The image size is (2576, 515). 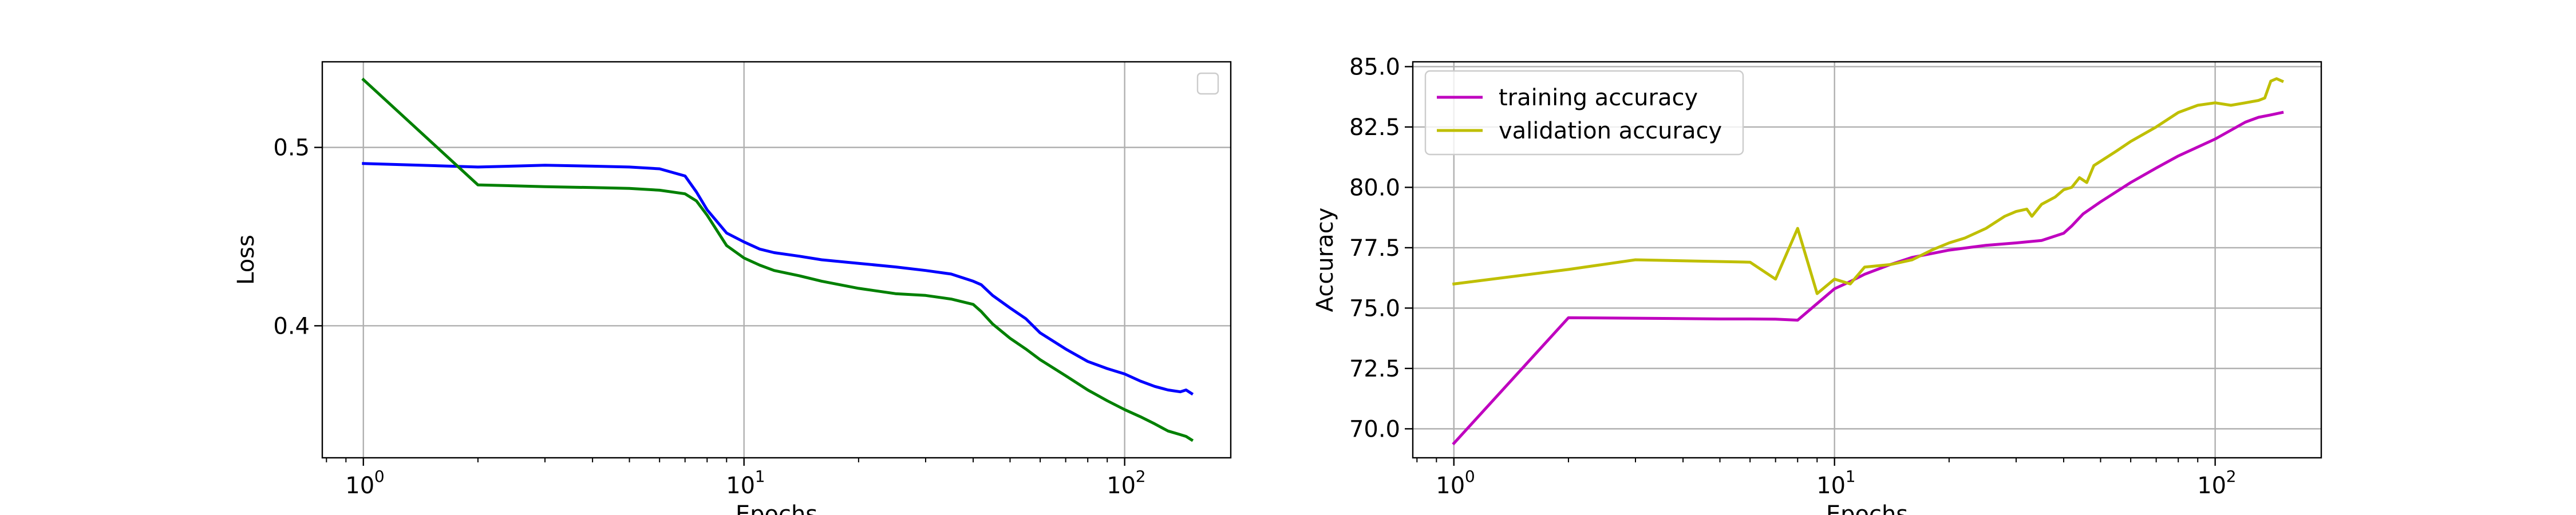 I want to click on accuracy-y-tick-label: 82.5, so click(x=1374, y=127).